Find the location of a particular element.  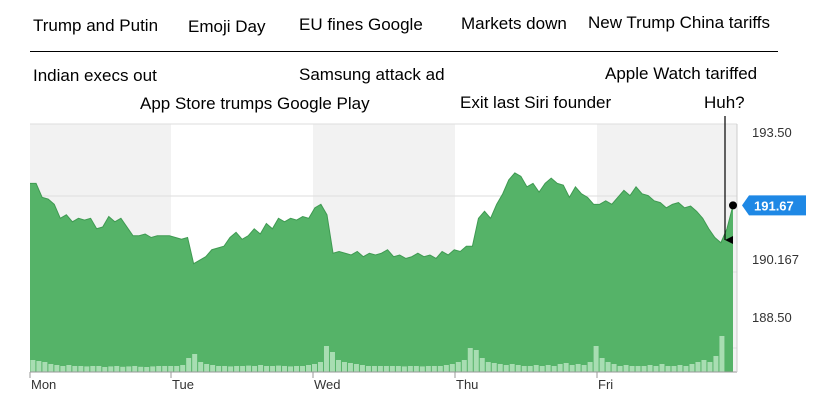

headline-eu-fines-google: EU fines Google is located at coordinates (361, 24).